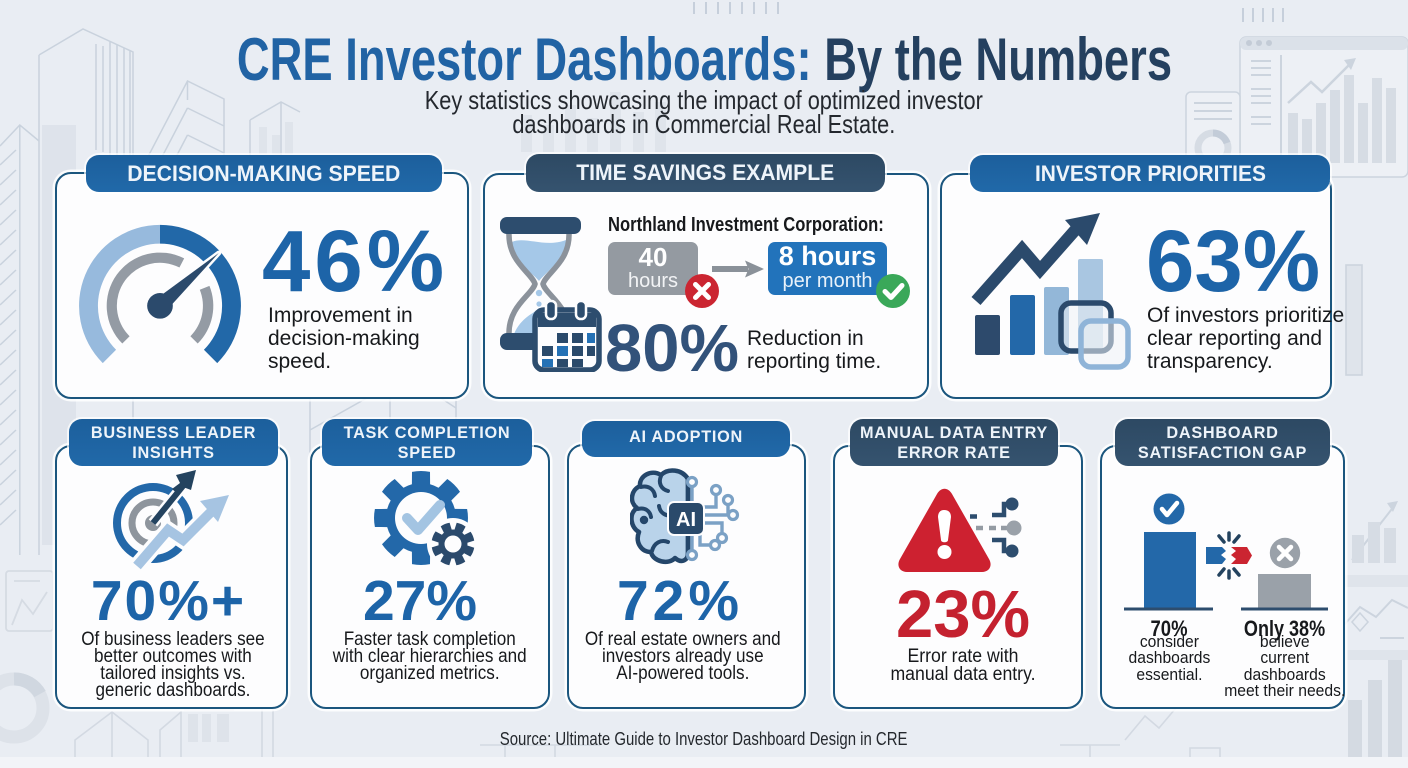 The image size is (1408, 768). What do you see at coordinates (686, 520) in the screenshot?
I see `svg-text: AI` at bounding box center [686, 520].